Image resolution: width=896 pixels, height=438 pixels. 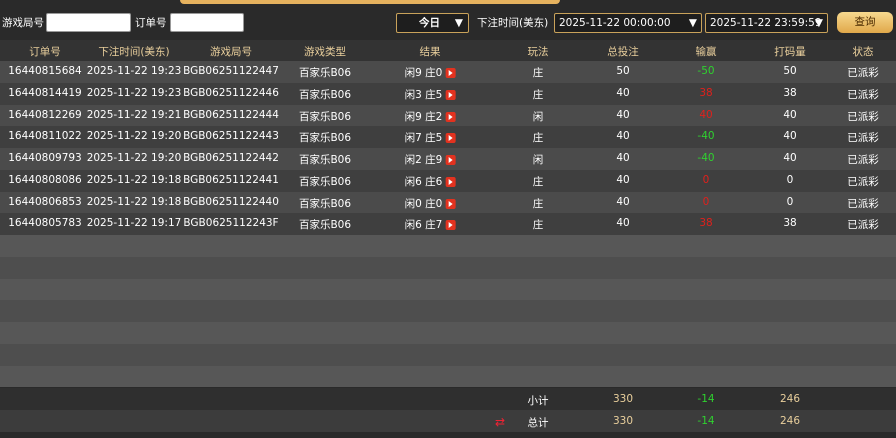 I want to click on table-cell: 闲6 庄7, so click(x=430, y=224).